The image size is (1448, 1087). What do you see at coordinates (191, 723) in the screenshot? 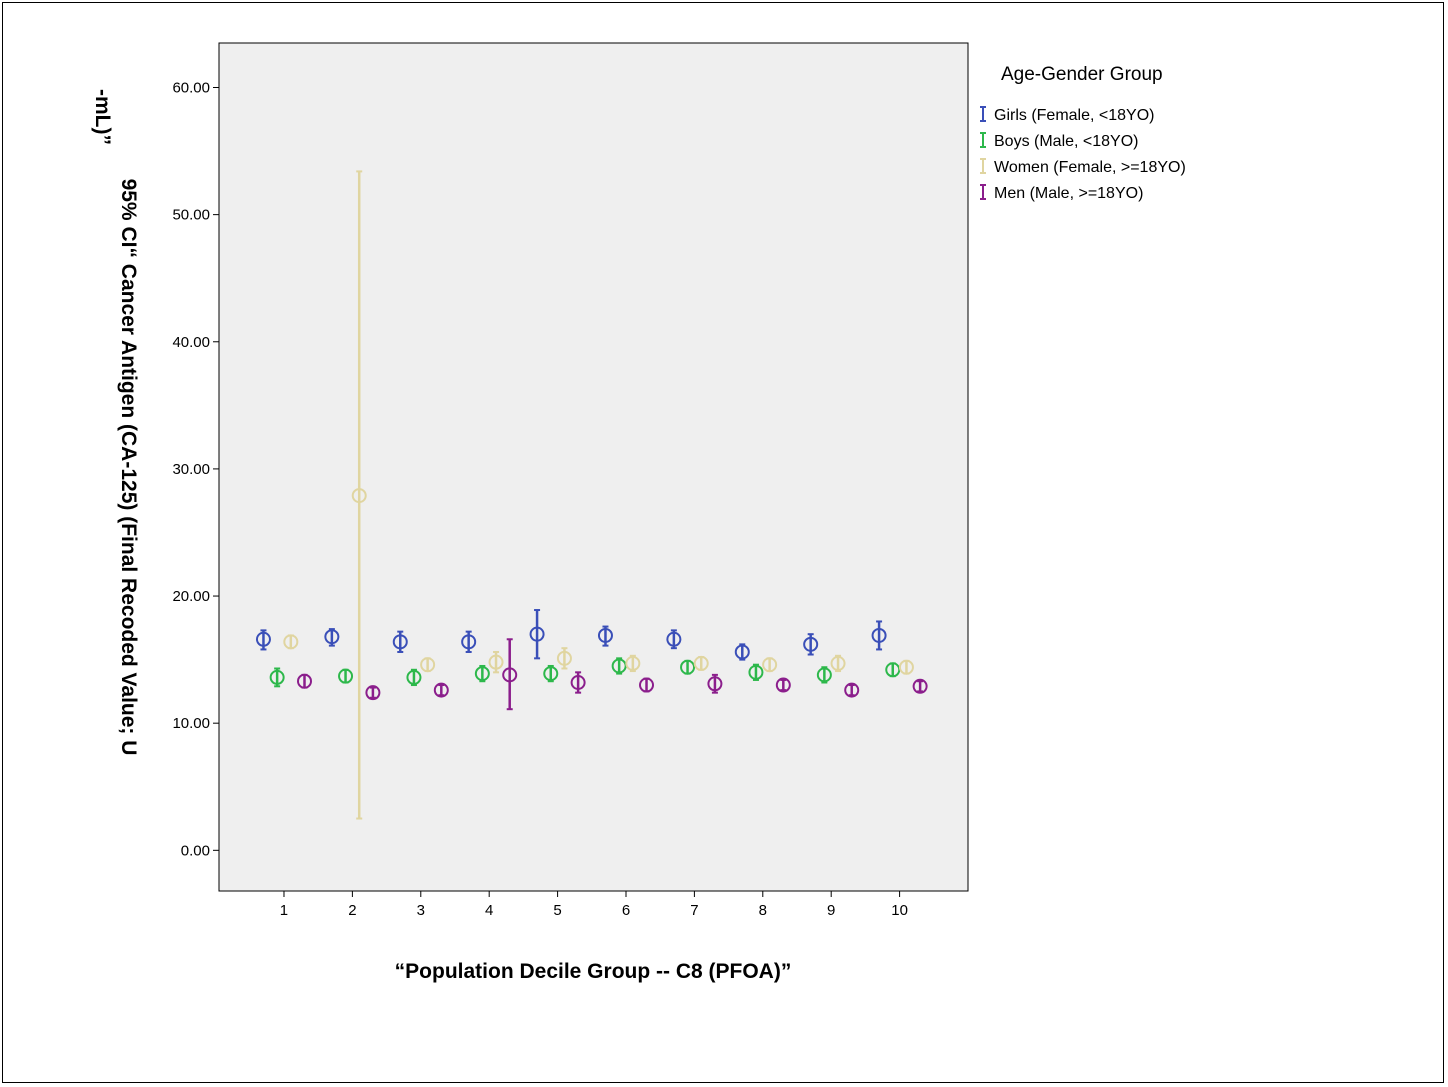
I see `y-tick-label: 10.00` at bounding box center [191, 723].